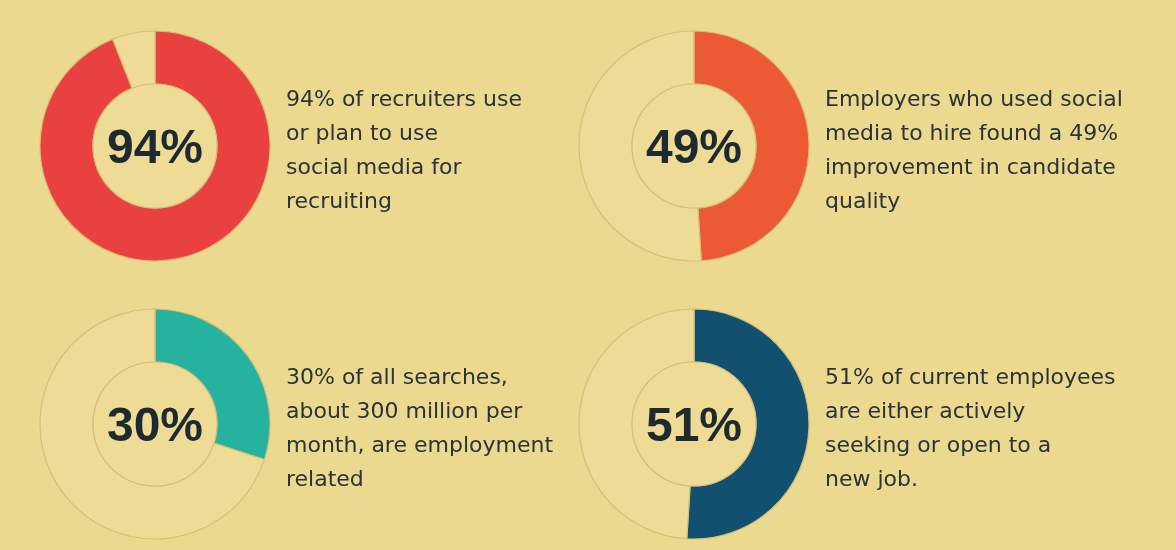  I want to click on text: 94% of recruiters use, so click(404, 98).